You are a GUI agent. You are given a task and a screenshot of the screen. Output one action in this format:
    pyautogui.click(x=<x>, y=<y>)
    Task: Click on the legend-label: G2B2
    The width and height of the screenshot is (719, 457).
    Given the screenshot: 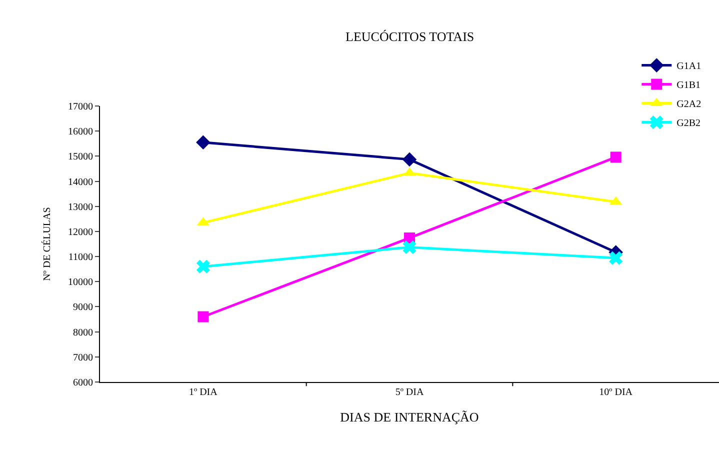 What is the action you would take?
    pyautogui.click(x=688, y=124)
    